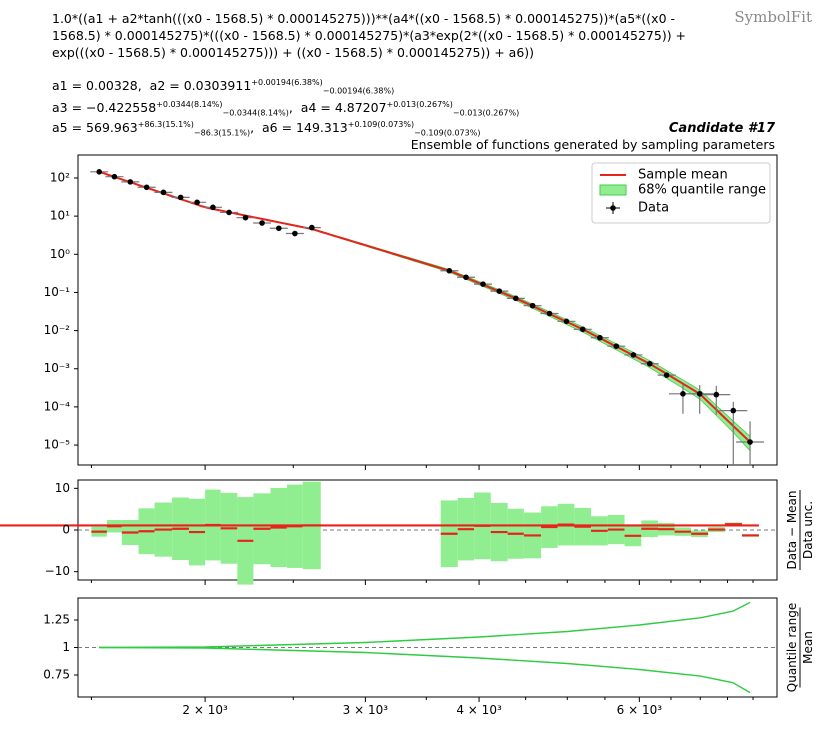 This screenshot has width=830, height=738. I want to click on panel-ylabel: Quantile range Mean, so click(800, 647).